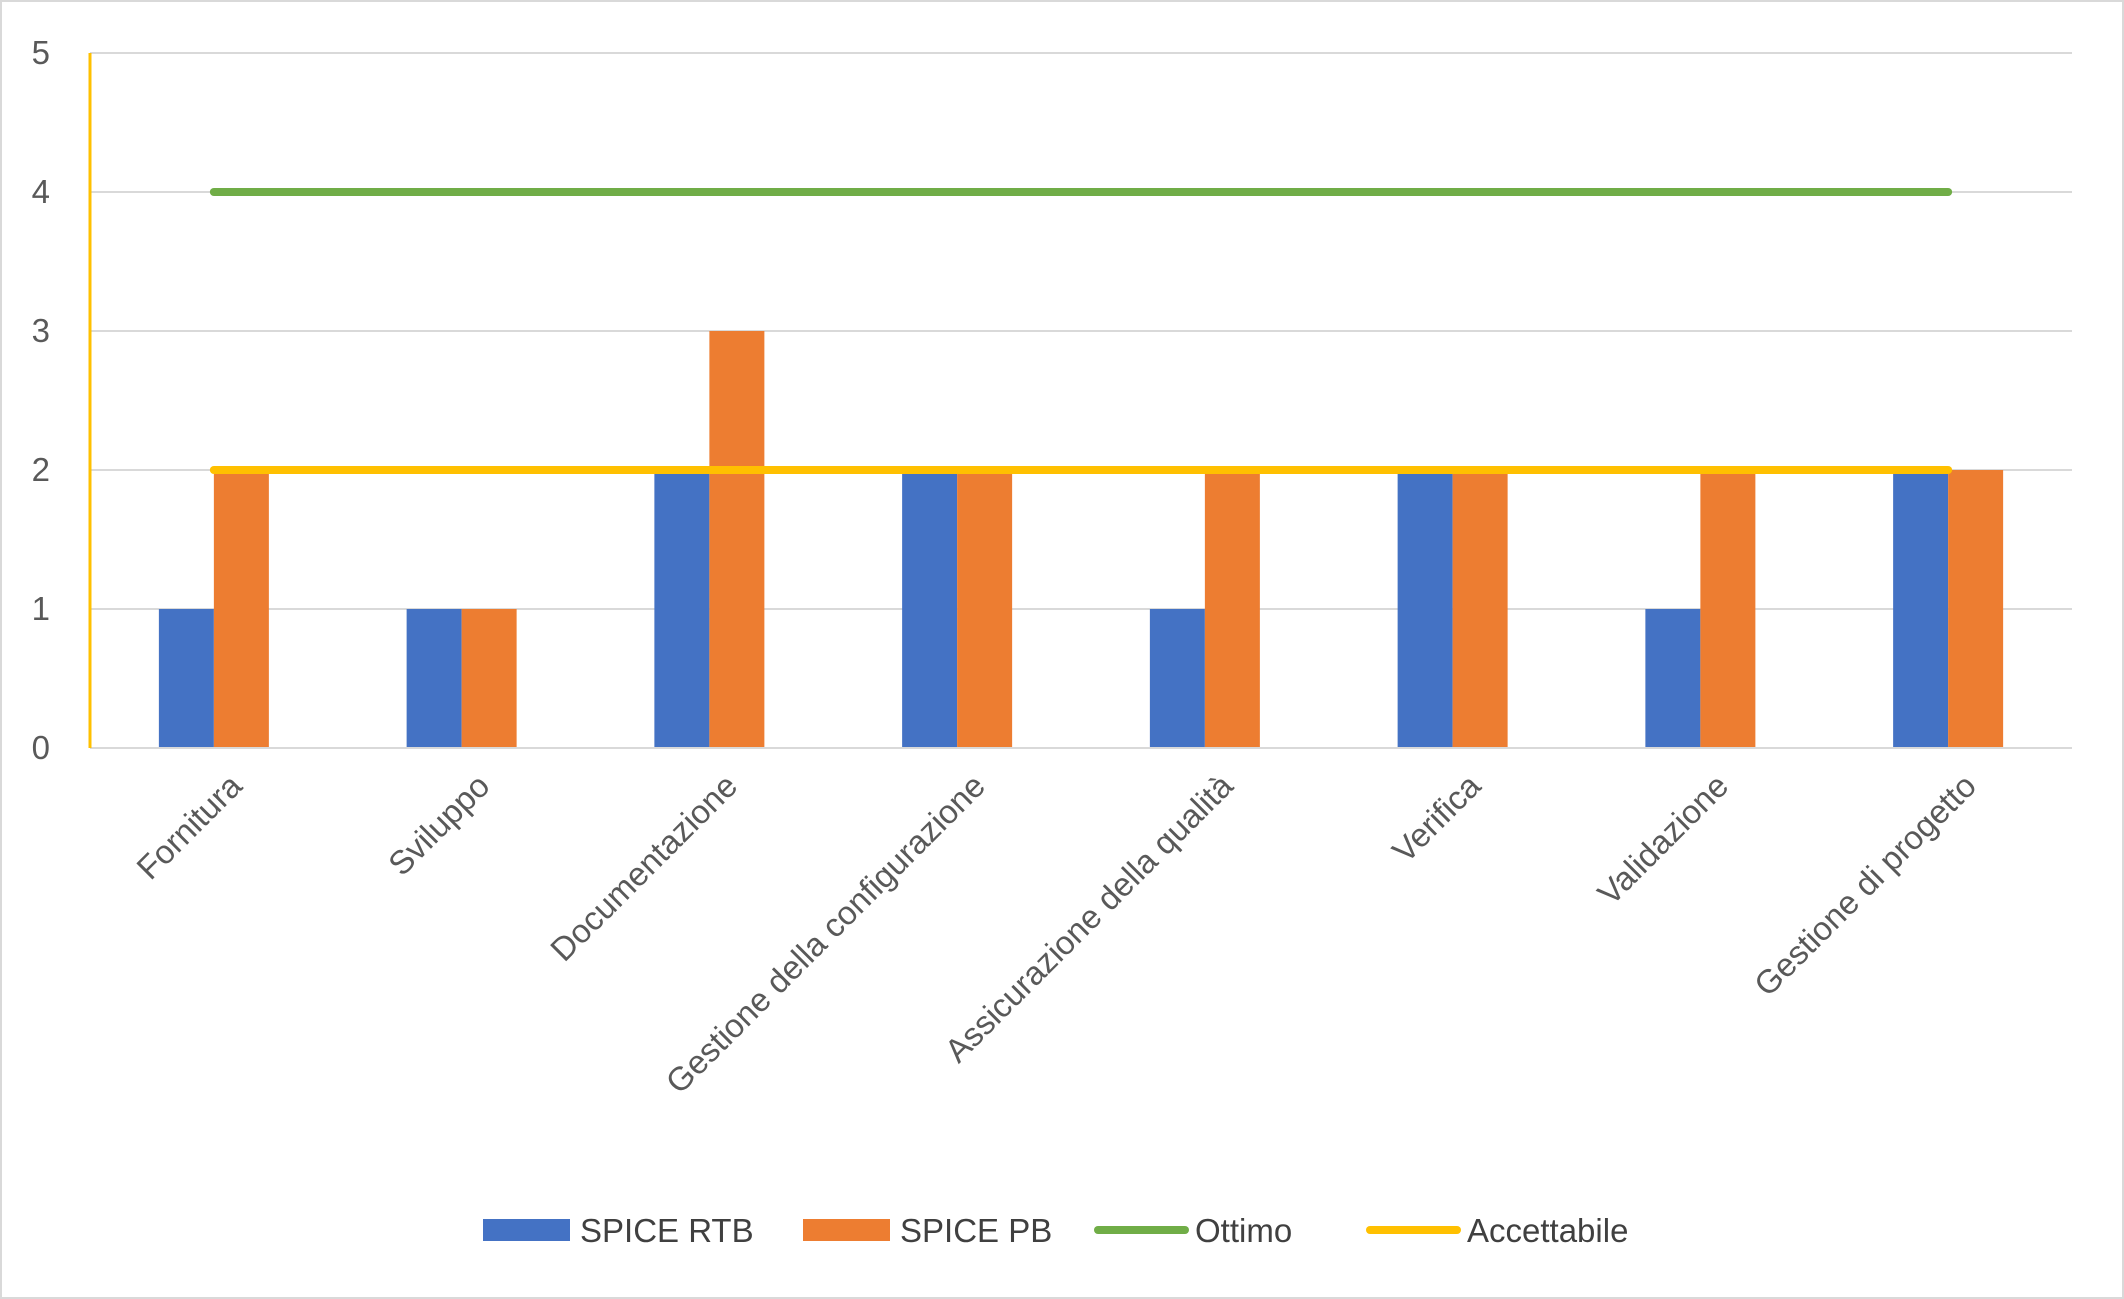 This screenshot has height=1299, width=2124. Describe the element at coordinates (1547, 1230) in the screenshot. I see `legend-label: Accettabile` at that location.